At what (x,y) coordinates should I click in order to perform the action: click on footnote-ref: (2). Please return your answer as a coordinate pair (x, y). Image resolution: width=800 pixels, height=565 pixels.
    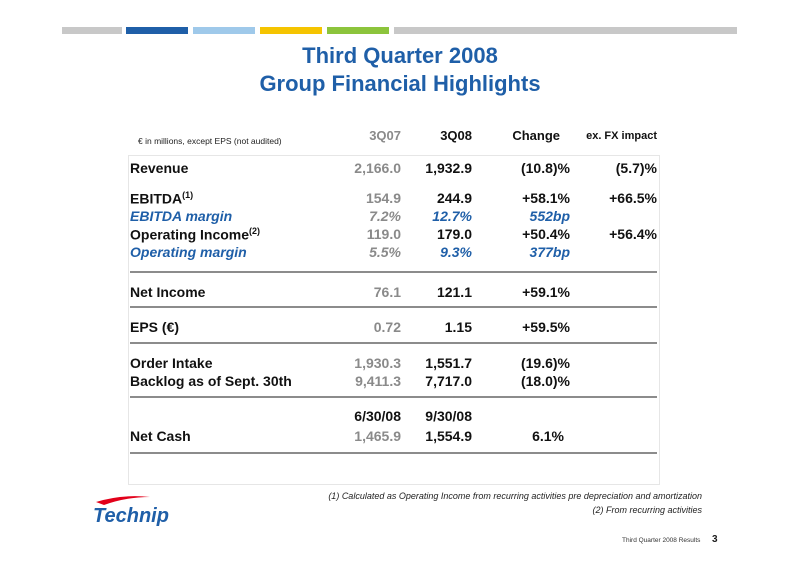
    Looking at the image, I should click on (255, 231).